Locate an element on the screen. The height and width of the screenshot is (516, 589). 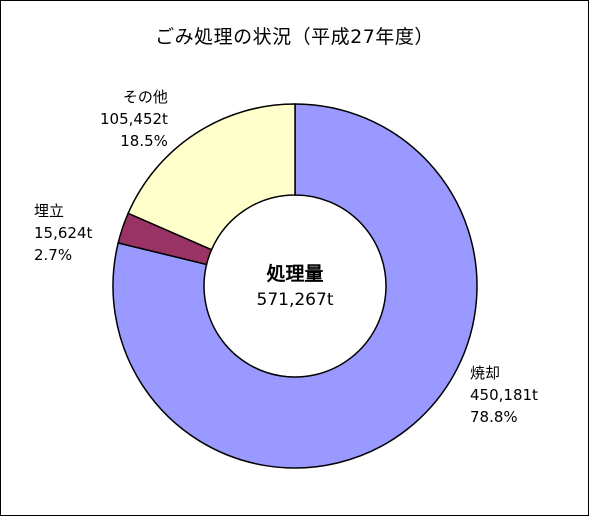
slice-label-incineration: 焼却 450,181t 78.8% is located at coordinates (504, 395).